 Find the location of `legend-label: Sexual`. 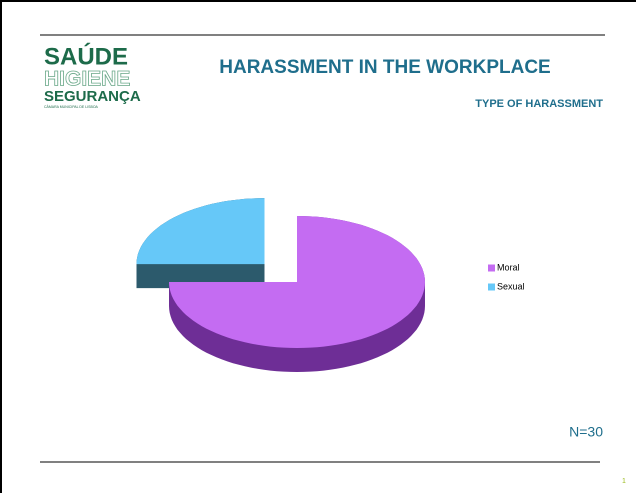

legend-label: Sexual is located at coordinates (511, 286).